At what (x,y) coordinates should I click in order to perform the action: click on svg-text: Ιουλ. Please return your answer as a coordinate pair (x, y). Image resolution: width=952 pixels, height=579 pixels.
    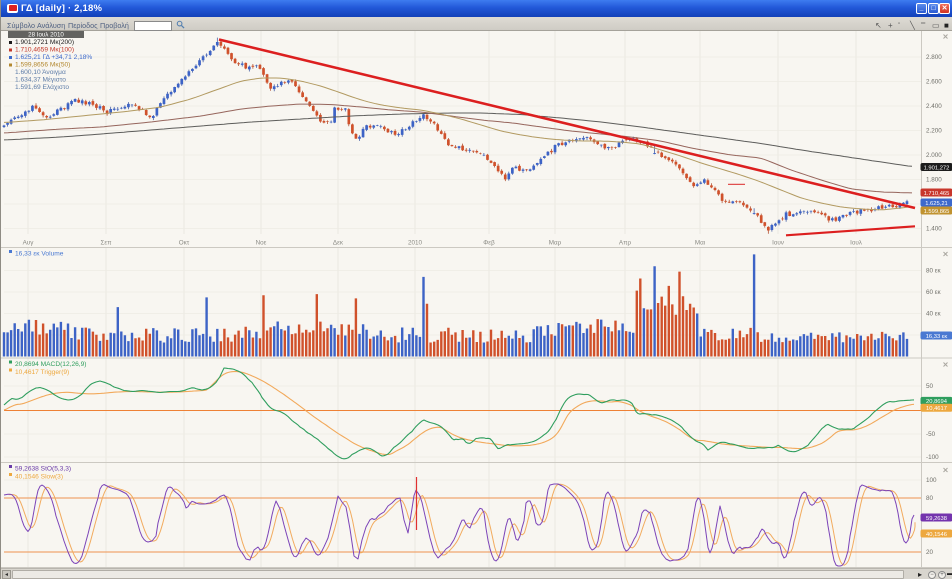
    Looking at the image, I should click on (856, 243).